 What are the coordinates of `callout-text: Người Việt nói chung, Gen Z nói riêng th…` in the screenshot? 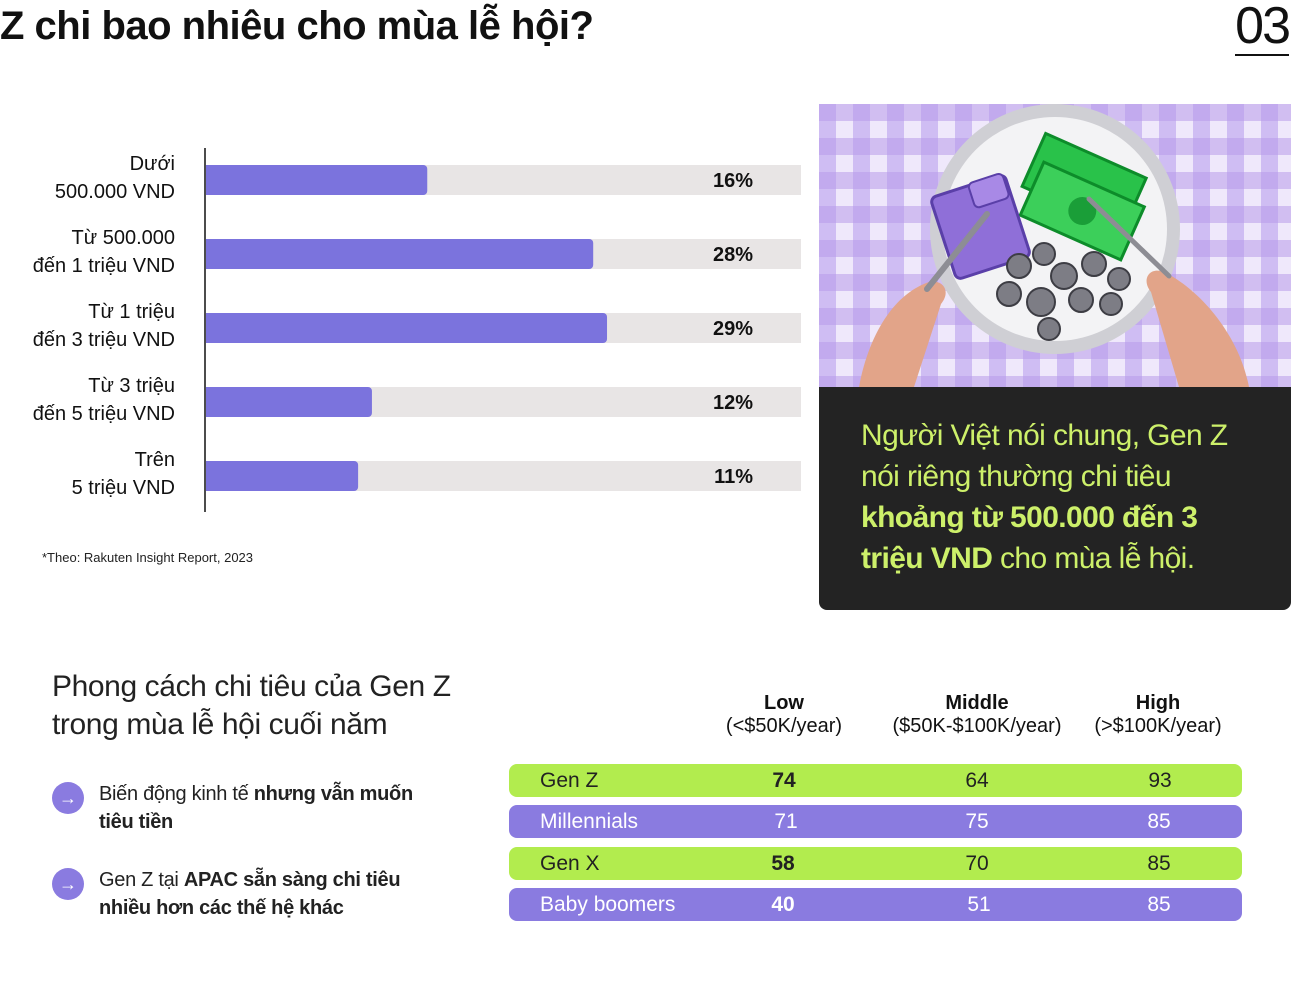 It's located at (1044, 497).